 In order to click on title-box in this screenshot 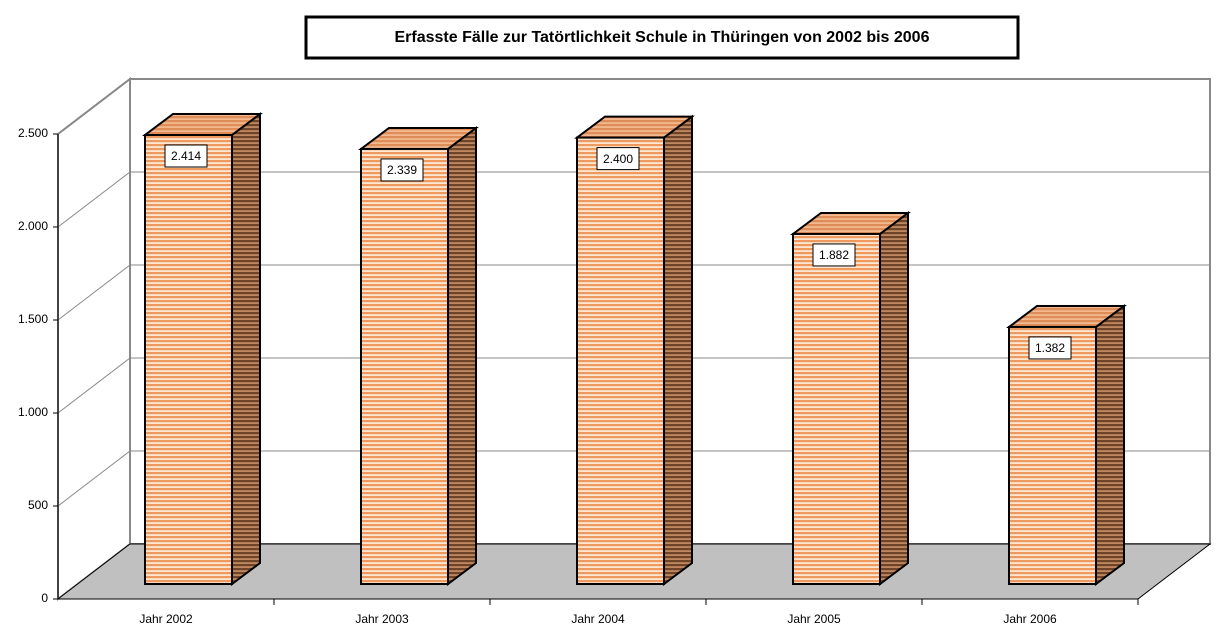, I will do `click(662, 37)`.